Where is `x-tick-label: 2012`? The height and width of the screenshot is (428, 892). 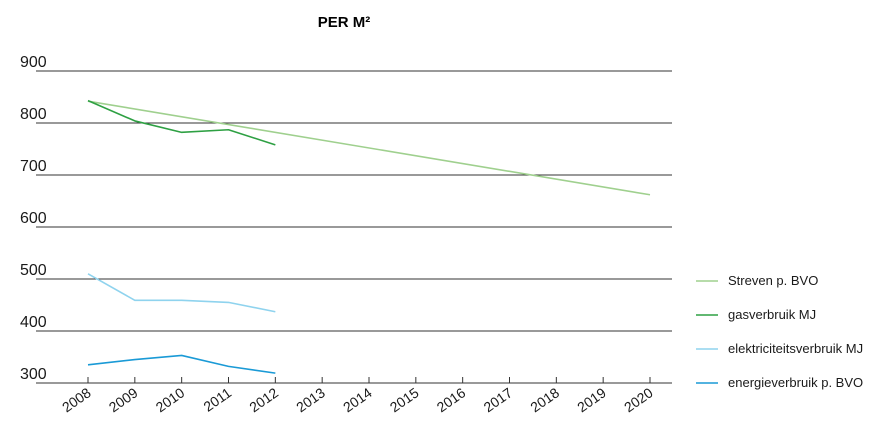 x-tick-label: 2012 is located at coordinates (263, 399).